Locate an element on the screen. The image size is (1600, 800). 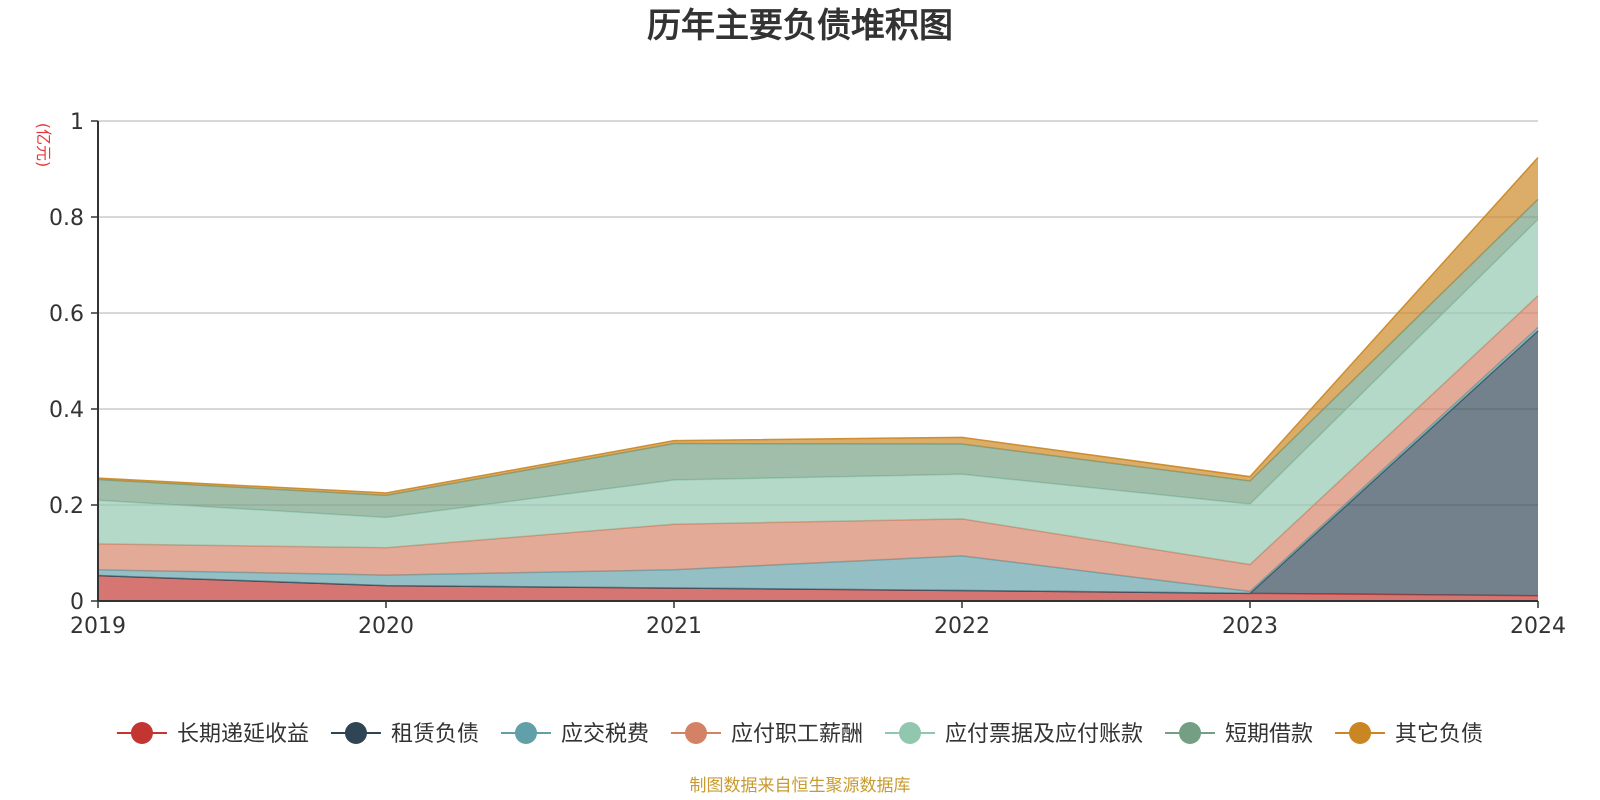
legend-item: 应付职工薪酬 is located at coordinates (766, 734).